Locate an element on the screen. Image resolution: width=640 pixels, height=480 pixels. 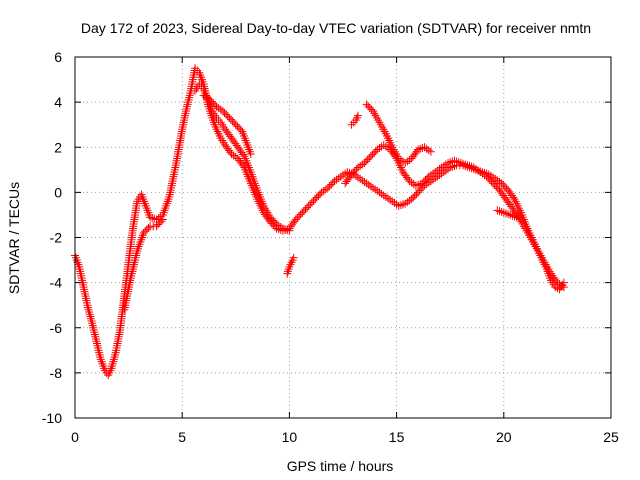
y-tick-label: 2 is located at coordinates (58, 147).